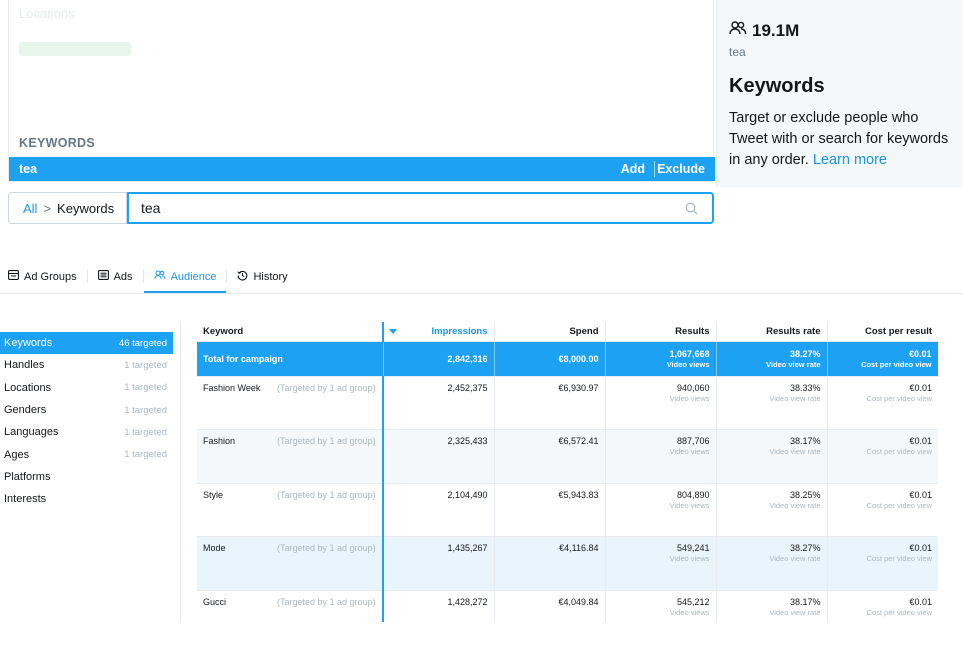 This screenshot has height=646, width=963. Describe the element at coordinates (550, 606) in the screenshot. I see `spend-cell: €4,049.84` at that location.